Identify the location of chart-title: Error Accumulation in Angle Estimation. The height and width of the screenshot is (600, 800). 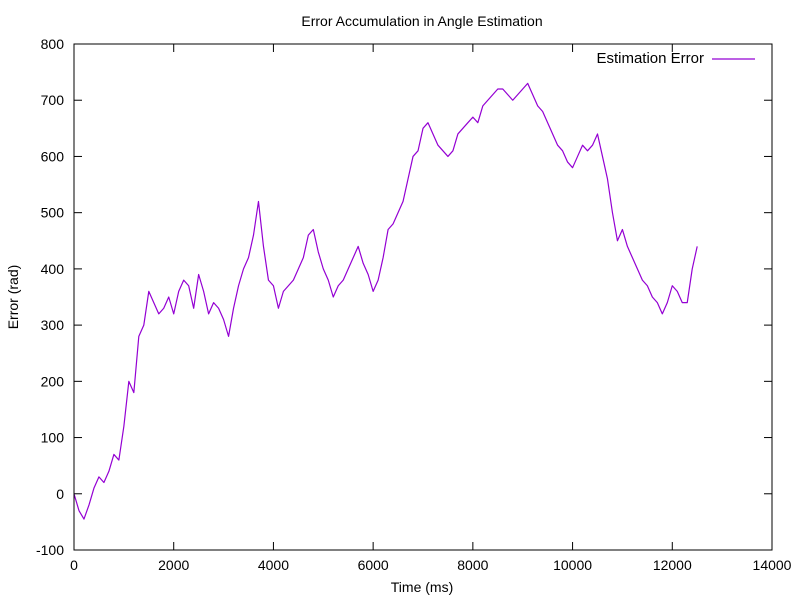
(421, 21).